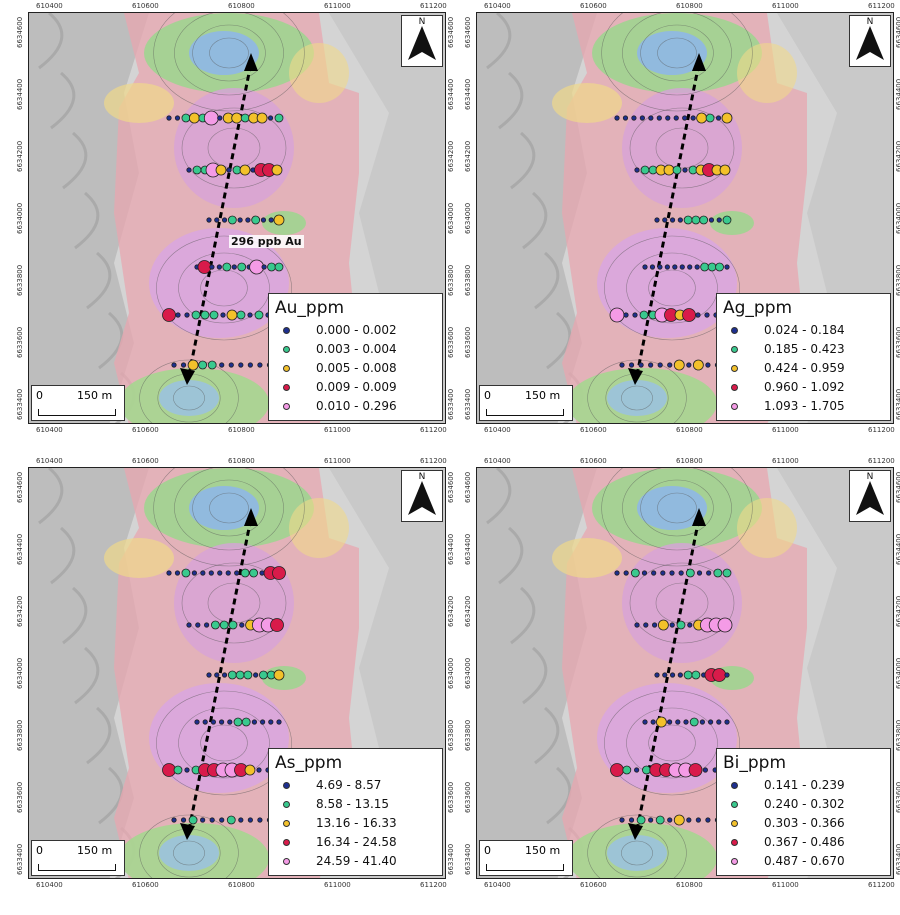  Describe the element at coordinates (224, 53) in the screenshot. I see `core-north` at that location.